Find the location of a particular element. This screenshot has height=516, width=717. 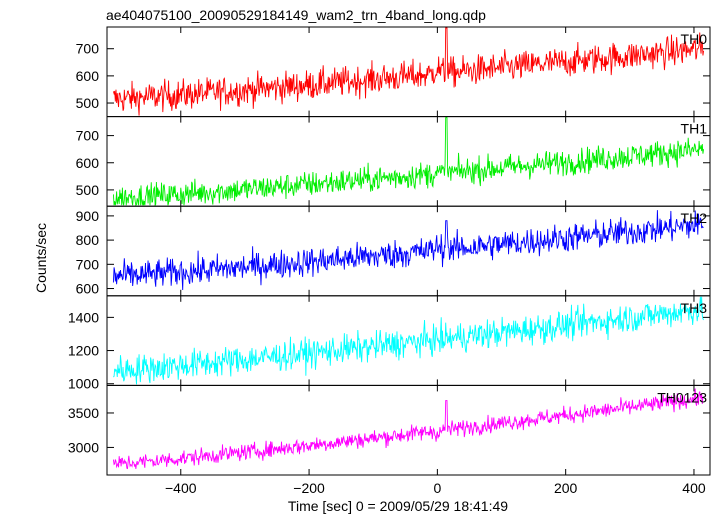

panel-label-th0: TH0 is located at coordinates (694, 39).